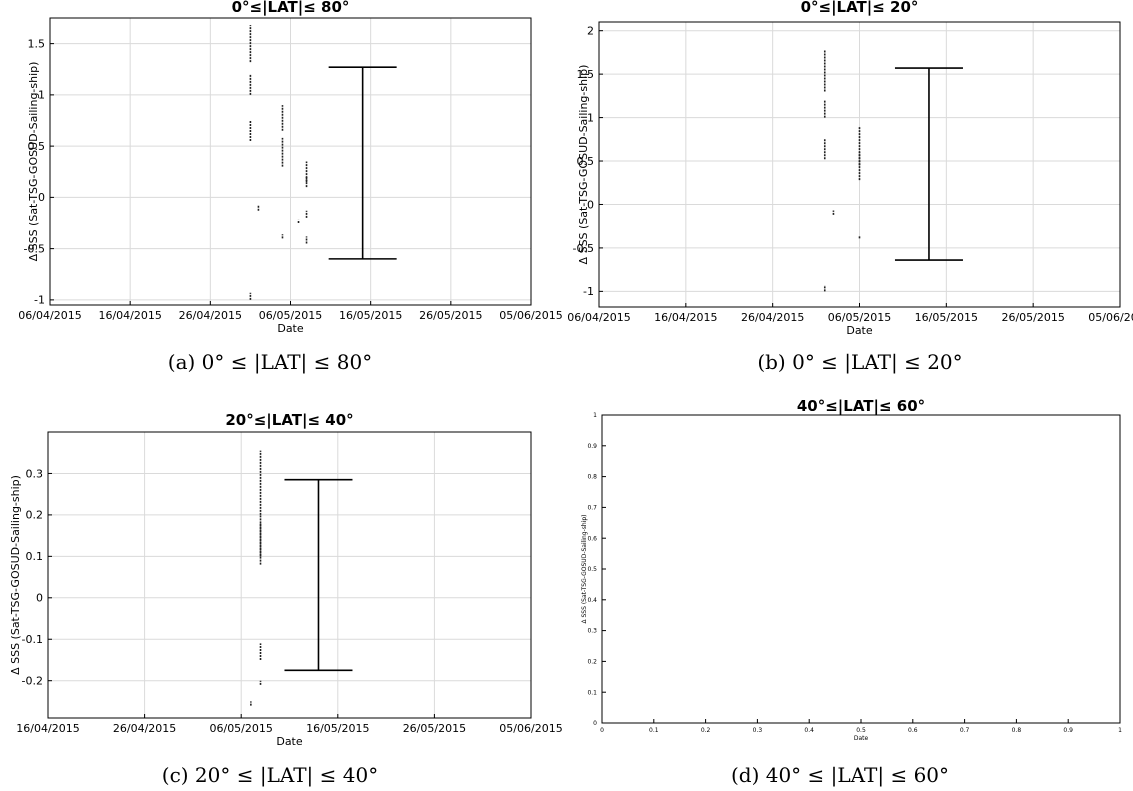  I want to click on y-tick-label: 0.7, so click(592, 508).